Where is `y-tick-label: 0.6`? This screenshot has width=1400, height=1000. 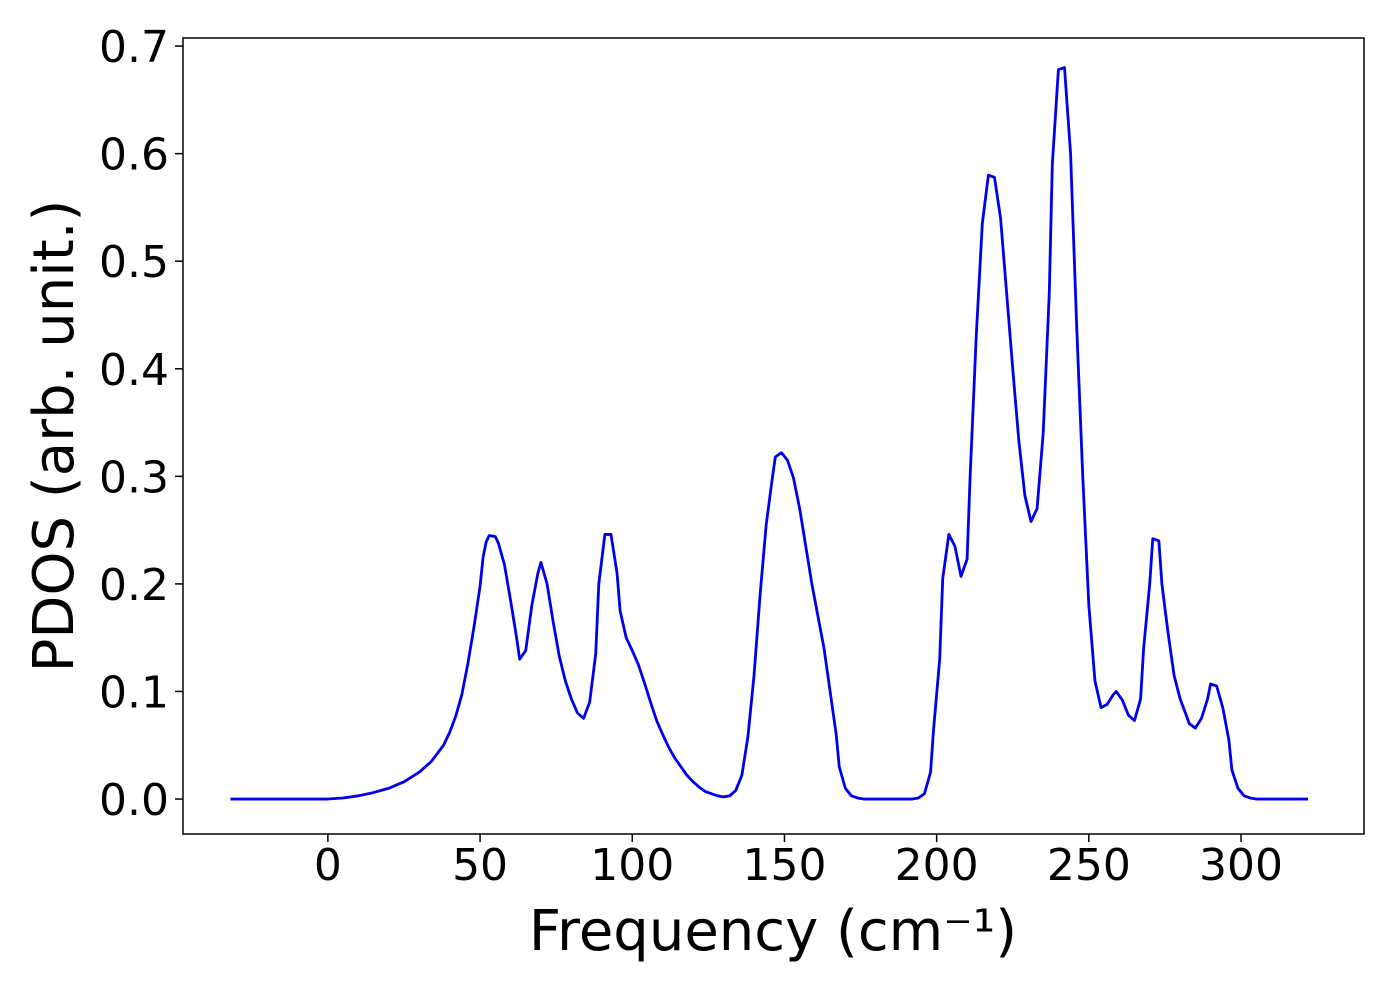 y-tick-label: 0.6 is located at coordinates (134, 155).